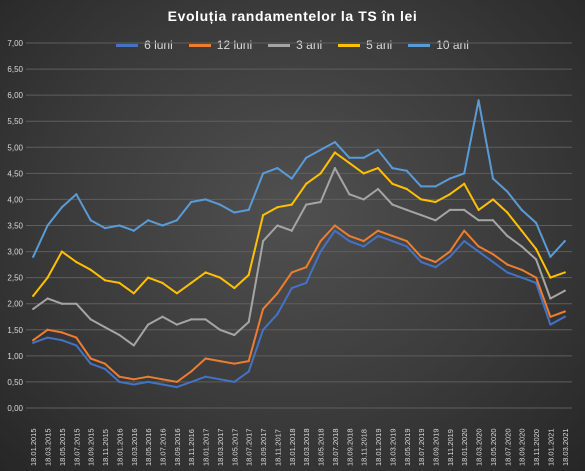  Describe the element at coordinates (15, 252) in the screenshot. I see `y-tick-label: 3,00` at that location.